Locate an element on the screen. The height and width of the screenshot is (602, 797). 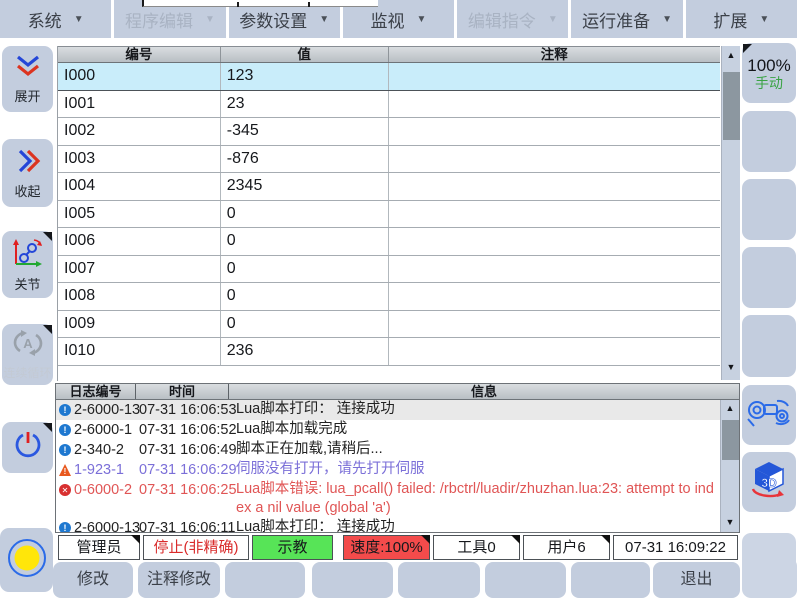
cell-value: 236 is located at coordinates (305, 351).